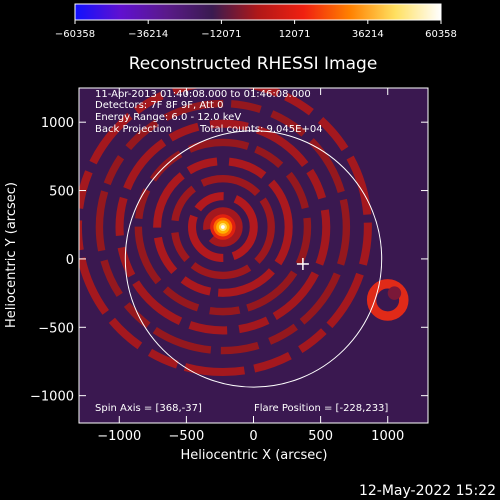 This screenshot has width=500, height=500. What do you see at coordinates (387, 436) in the screenshot?
I see `x-tick-label: 1000` at bounding box center [387, 436].